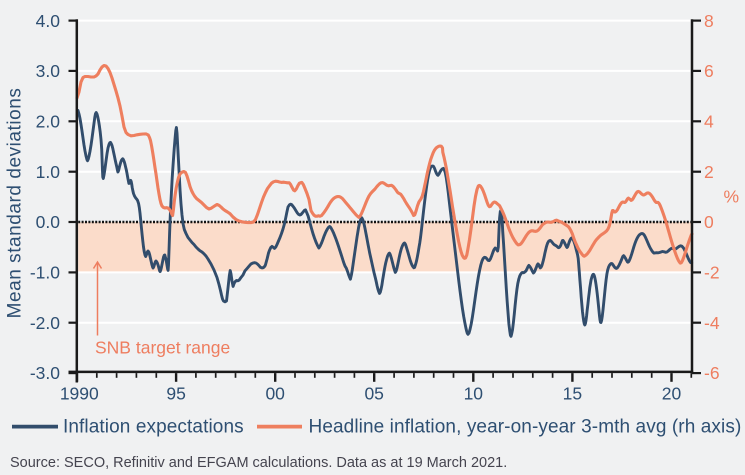 The height and width of the screenshot is (475, 745). What do you see at coordinates (175, 394) in the screenshot?
I see `svg-text: 95` at bounding box center [175, 394].